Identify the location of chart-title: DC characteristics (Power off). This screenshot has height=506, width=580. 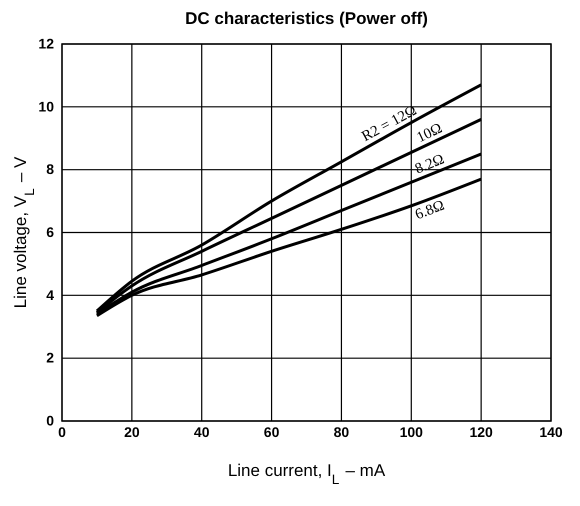
(306, 18).